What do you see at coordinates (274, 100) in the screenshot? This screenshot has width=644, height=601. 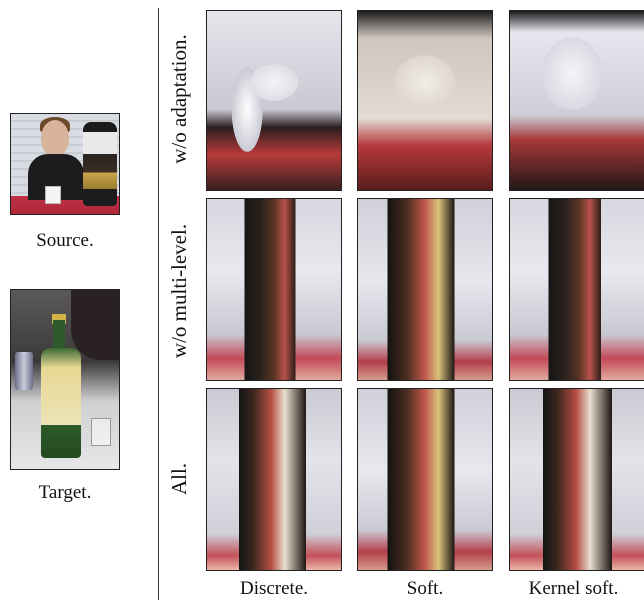 I see `result-image-no-adaptation-discrete` at bounding box center [274, 100].